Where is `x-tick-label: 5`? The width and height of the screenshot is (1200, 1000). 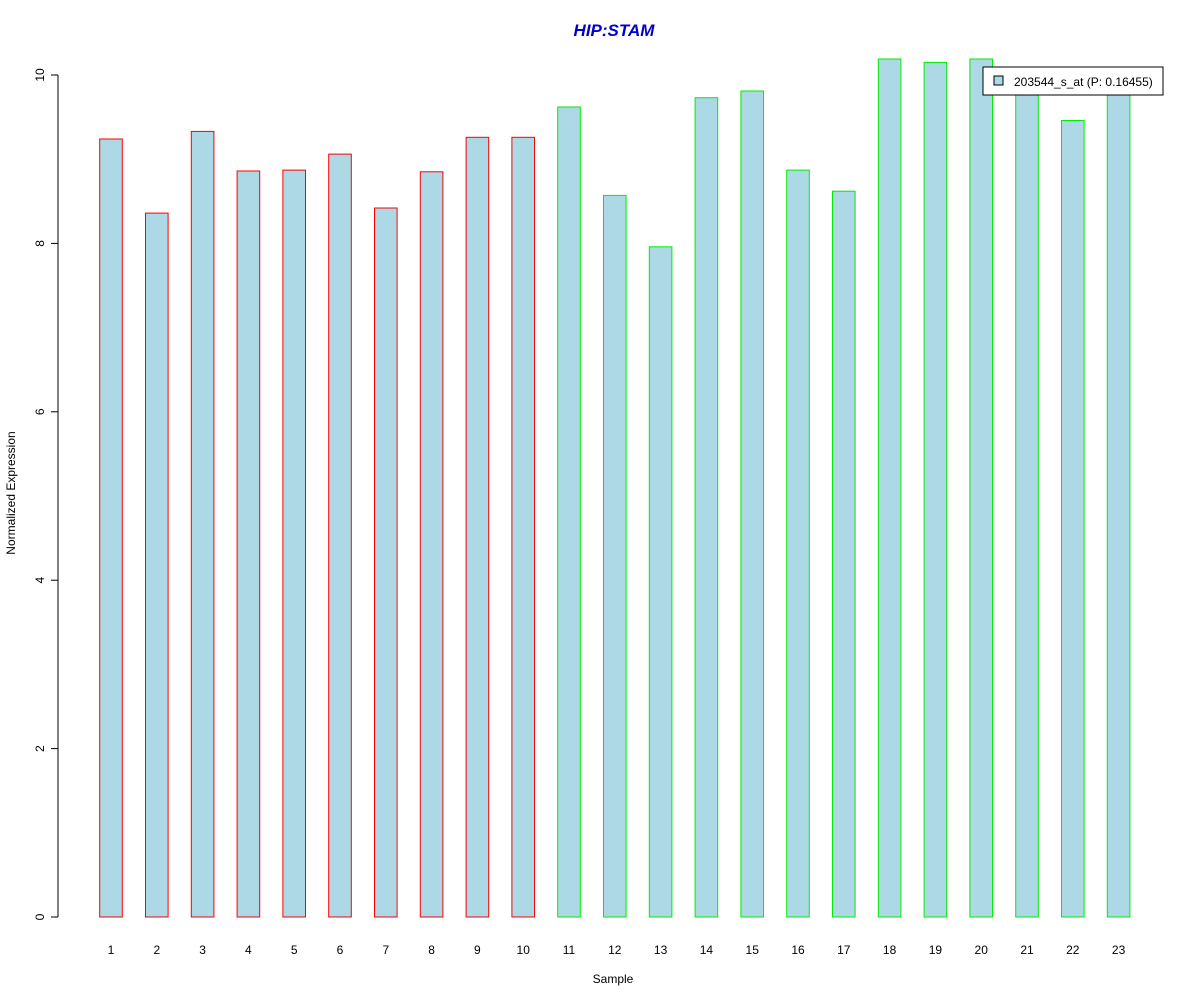
x-tick-label: 5 is located at coordinates (294, 950).